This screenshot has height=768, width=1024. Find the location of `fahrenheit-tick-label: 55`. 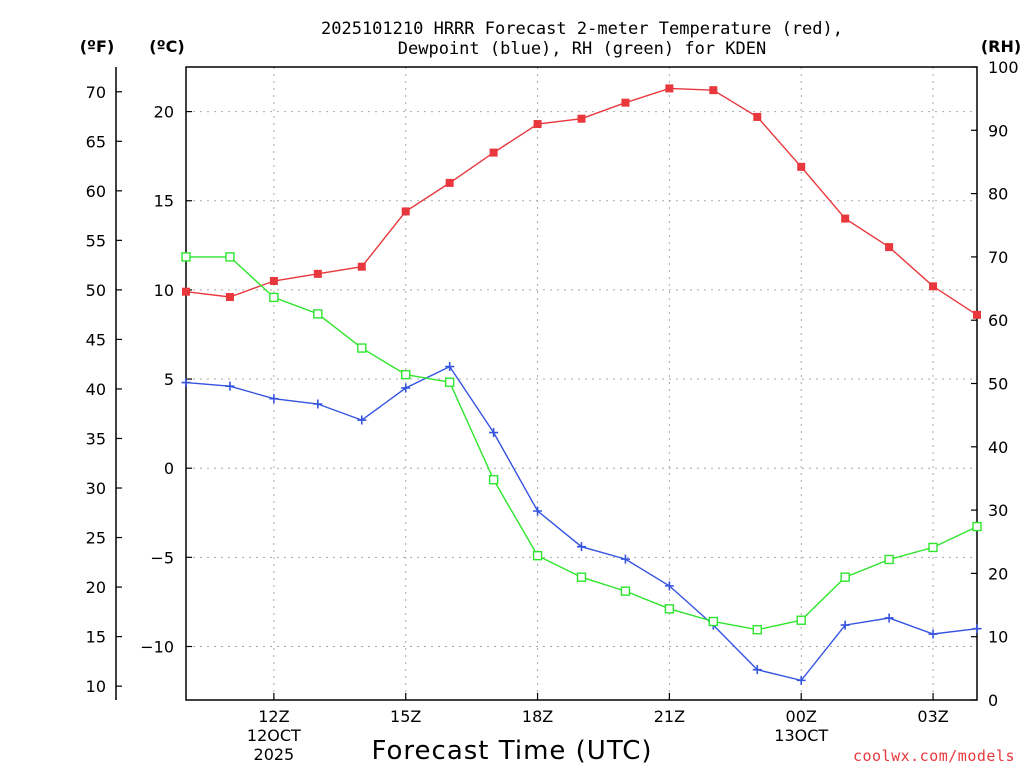

fahrenheit-tick-label: 55 is located at coordinates (96, 240).